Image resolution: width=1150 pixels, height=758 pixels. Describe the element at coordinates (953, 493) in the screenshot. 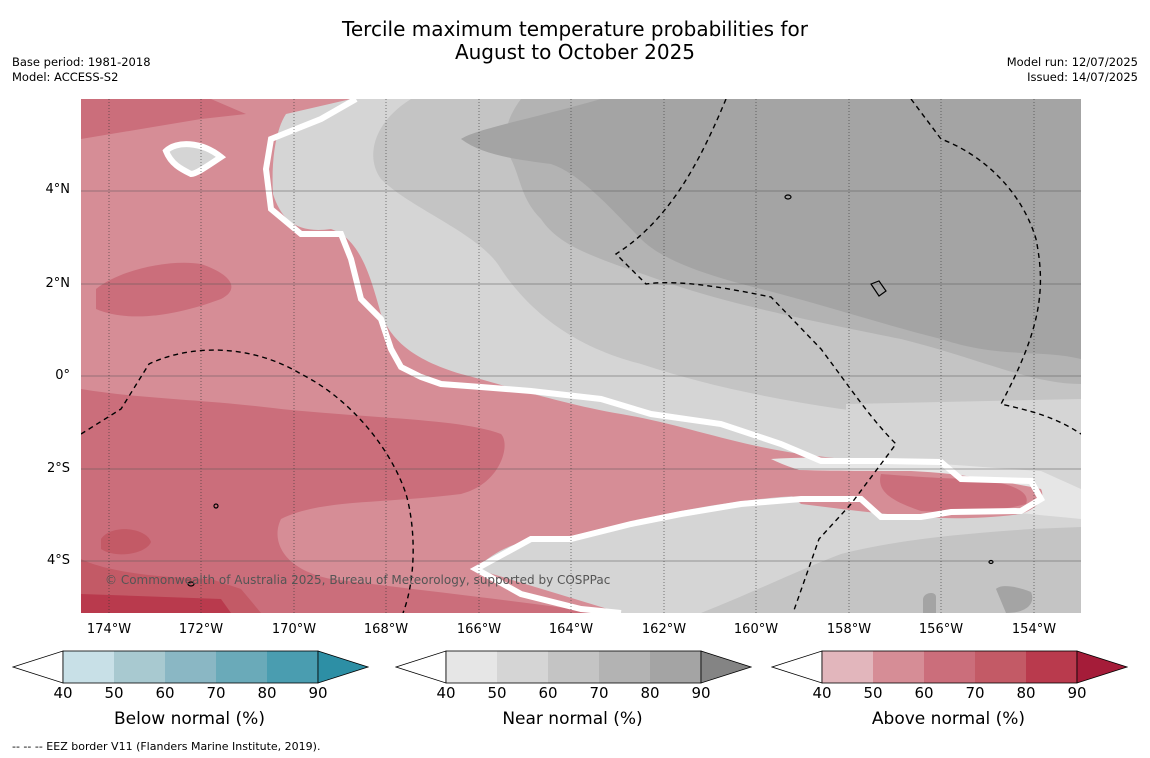

I see `region-above-60-east` at that location.